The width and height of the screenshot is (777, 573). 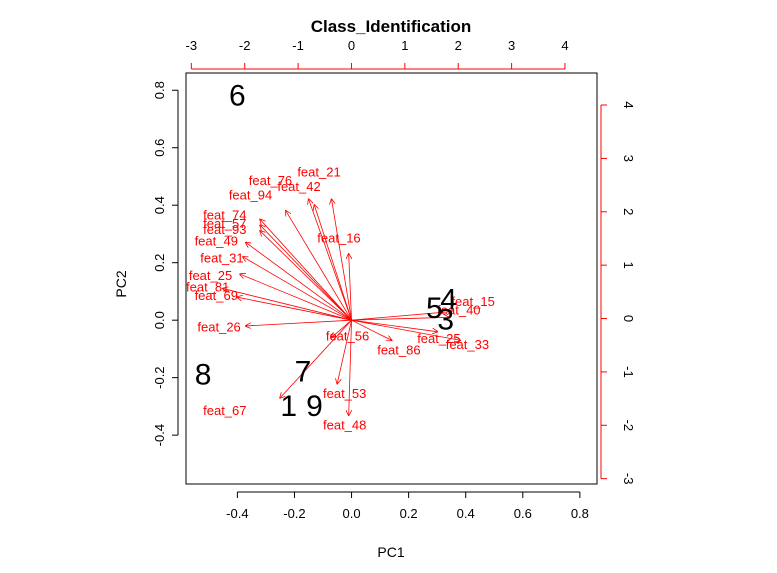 I want to click on bottom-axis: -0.4 -0.2 0.0 0.2 0.4 0.6 0.8, so click(x=407, y=506).